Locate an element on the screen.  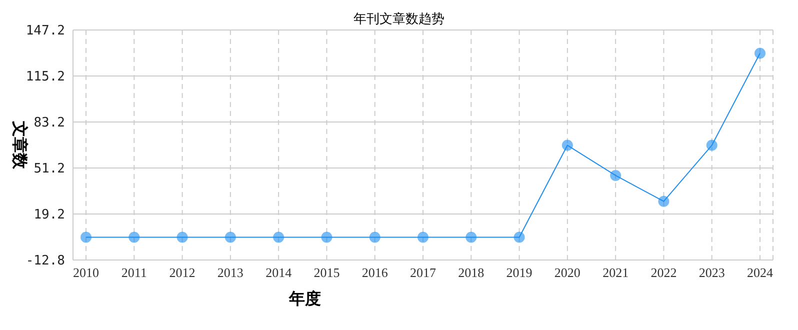
chart-title: 年刊文章数趋势 is located at coordinates (399, 18).